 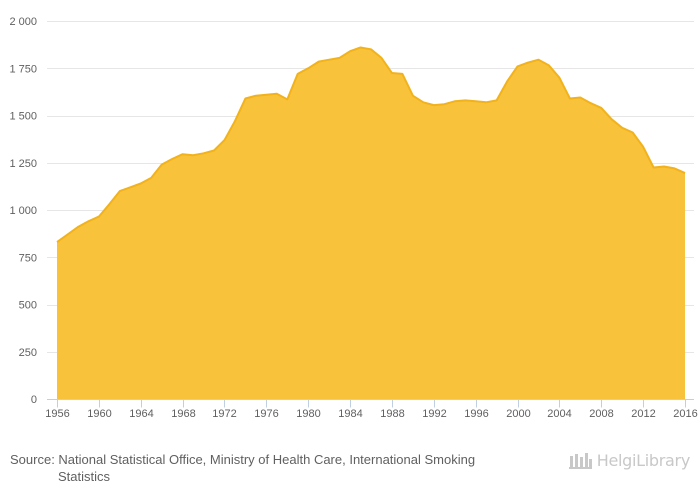 What do you see at coordinates (643, 414) in the screenshot?
I see `x-tick-label: 2012` at bounding box center [643, 414].